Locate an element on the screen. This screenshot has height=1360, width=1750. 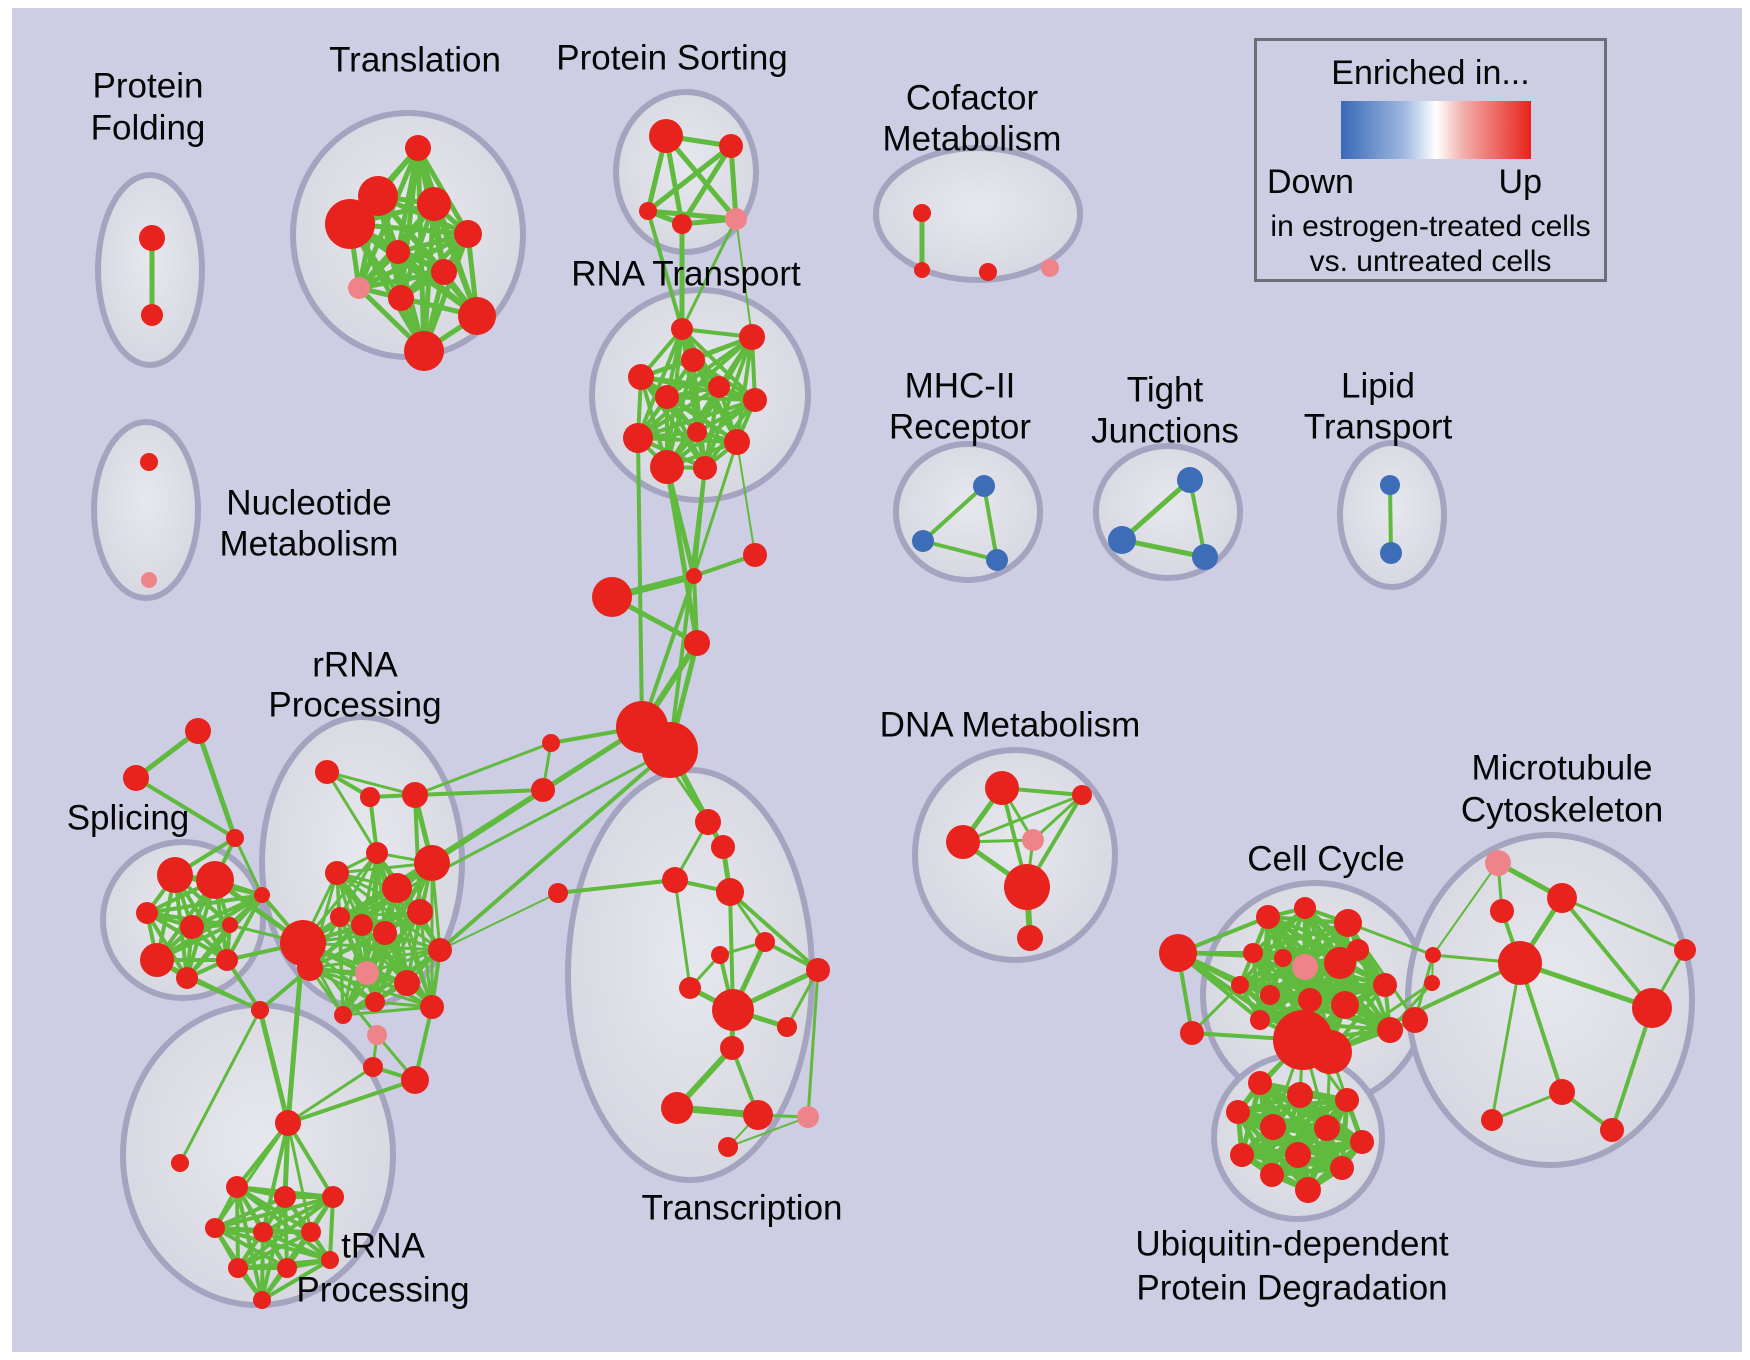
gene-set-node-cc7 is located at coordinates (1240, 985).